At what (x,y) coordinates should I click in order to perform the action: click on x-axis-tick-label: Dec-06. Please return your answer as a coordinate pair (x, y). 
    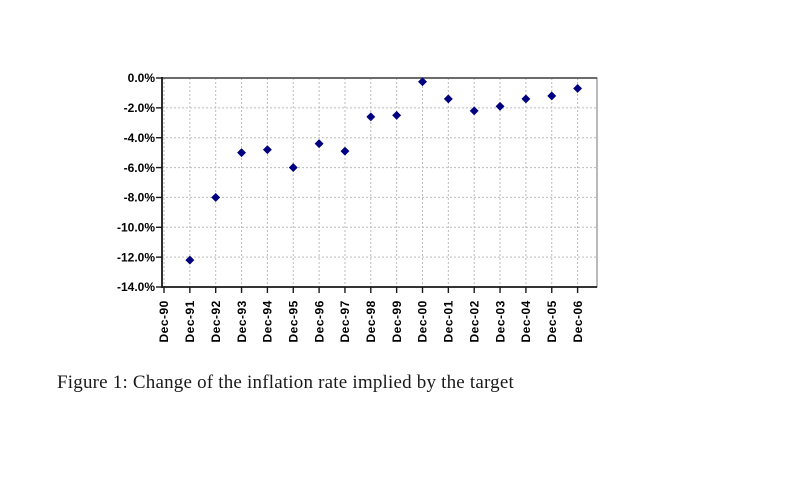
    Looking at the image, I should click on (578, 321).